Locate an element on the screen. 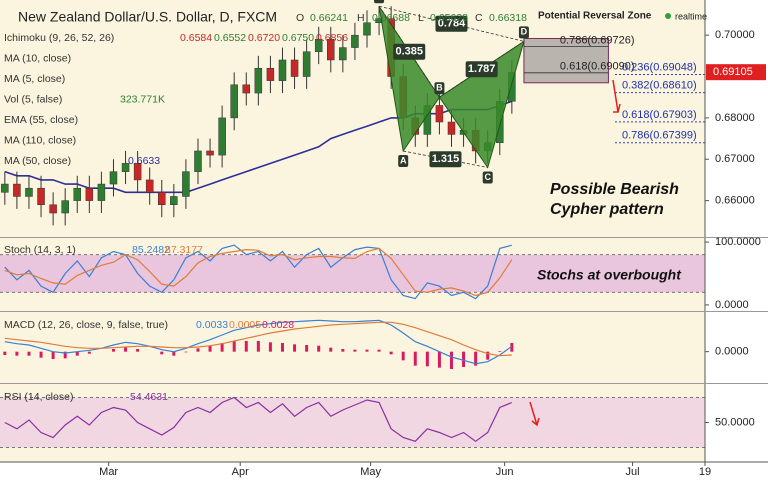  indicator-name: EMA (55, close) is located at coordinates (41, 120).